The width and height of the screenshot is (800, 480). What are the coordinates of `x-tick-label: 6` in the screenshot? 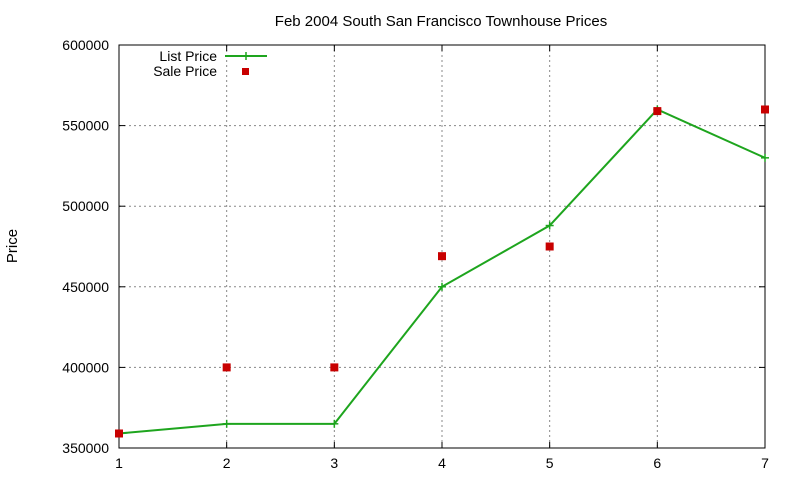 It's located at (657, 463).